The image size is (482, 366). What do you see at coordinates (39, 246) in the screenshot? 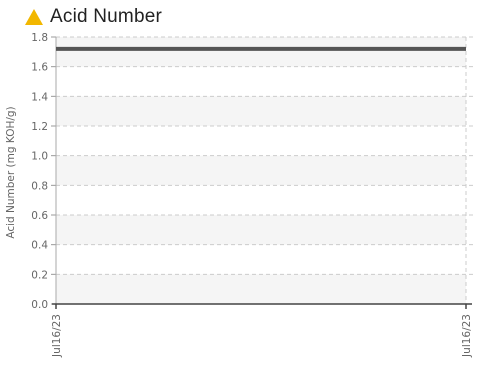
I see `y-tick-label: 0.4` at bounding box center [39, 246].